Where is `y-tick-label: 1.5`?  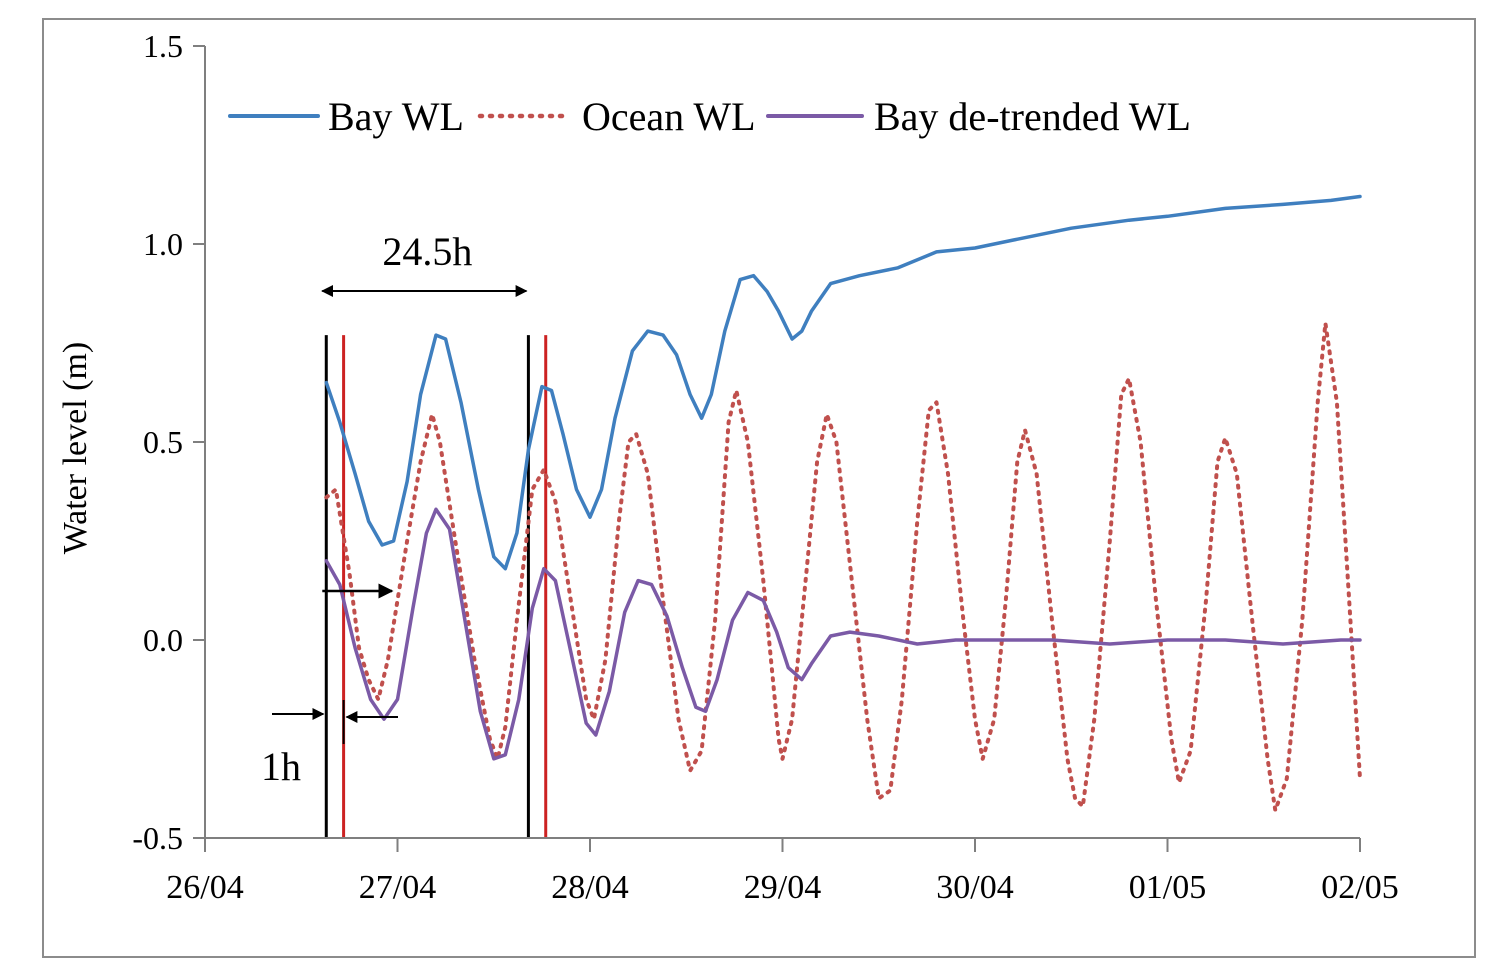 y-tick-label: 1.5 is located at coordinates (163, 46).